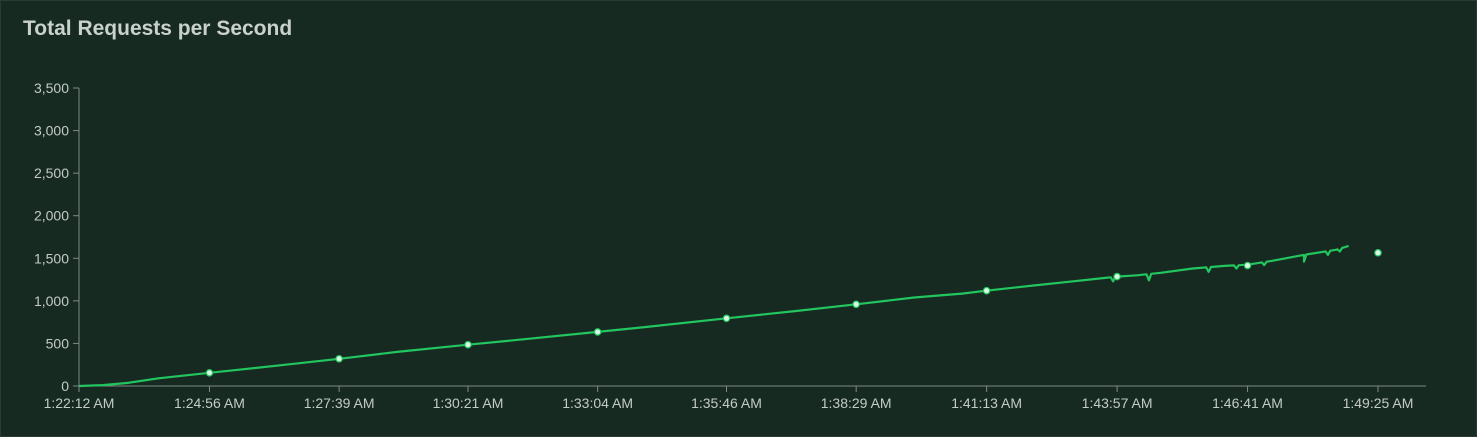 This screenshot has width=1477, height=437. Describe the element at coordinates (158, 28) in the screenshot. I see `chart-title: Total Requests per Second` at that location.